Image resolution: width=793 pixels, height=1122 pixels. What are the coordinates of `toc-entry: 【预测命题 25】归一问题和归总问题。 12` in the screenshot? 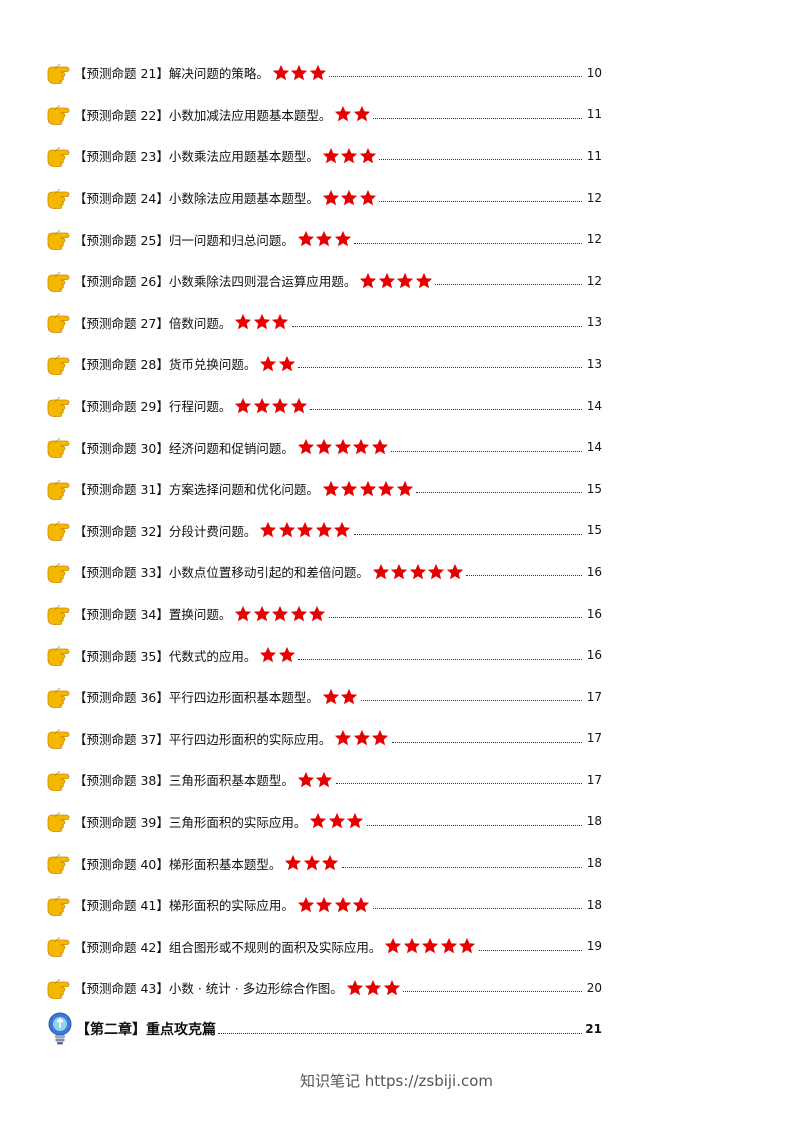 It's located at (324, 239).